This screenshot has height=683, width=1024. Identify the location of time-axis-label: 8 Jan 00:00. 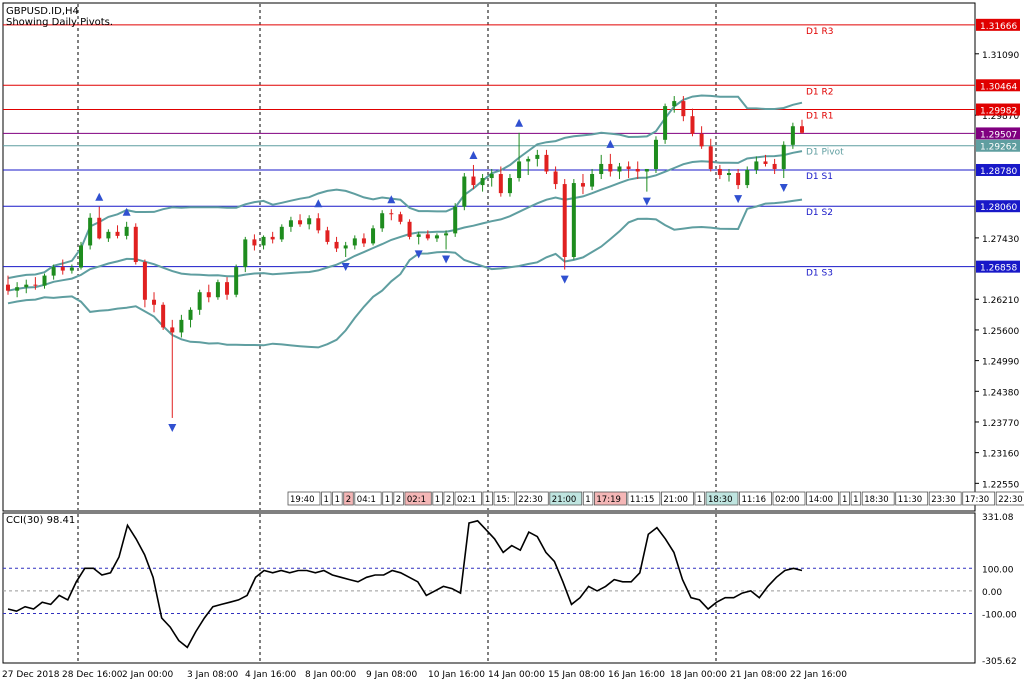
(331, 675).